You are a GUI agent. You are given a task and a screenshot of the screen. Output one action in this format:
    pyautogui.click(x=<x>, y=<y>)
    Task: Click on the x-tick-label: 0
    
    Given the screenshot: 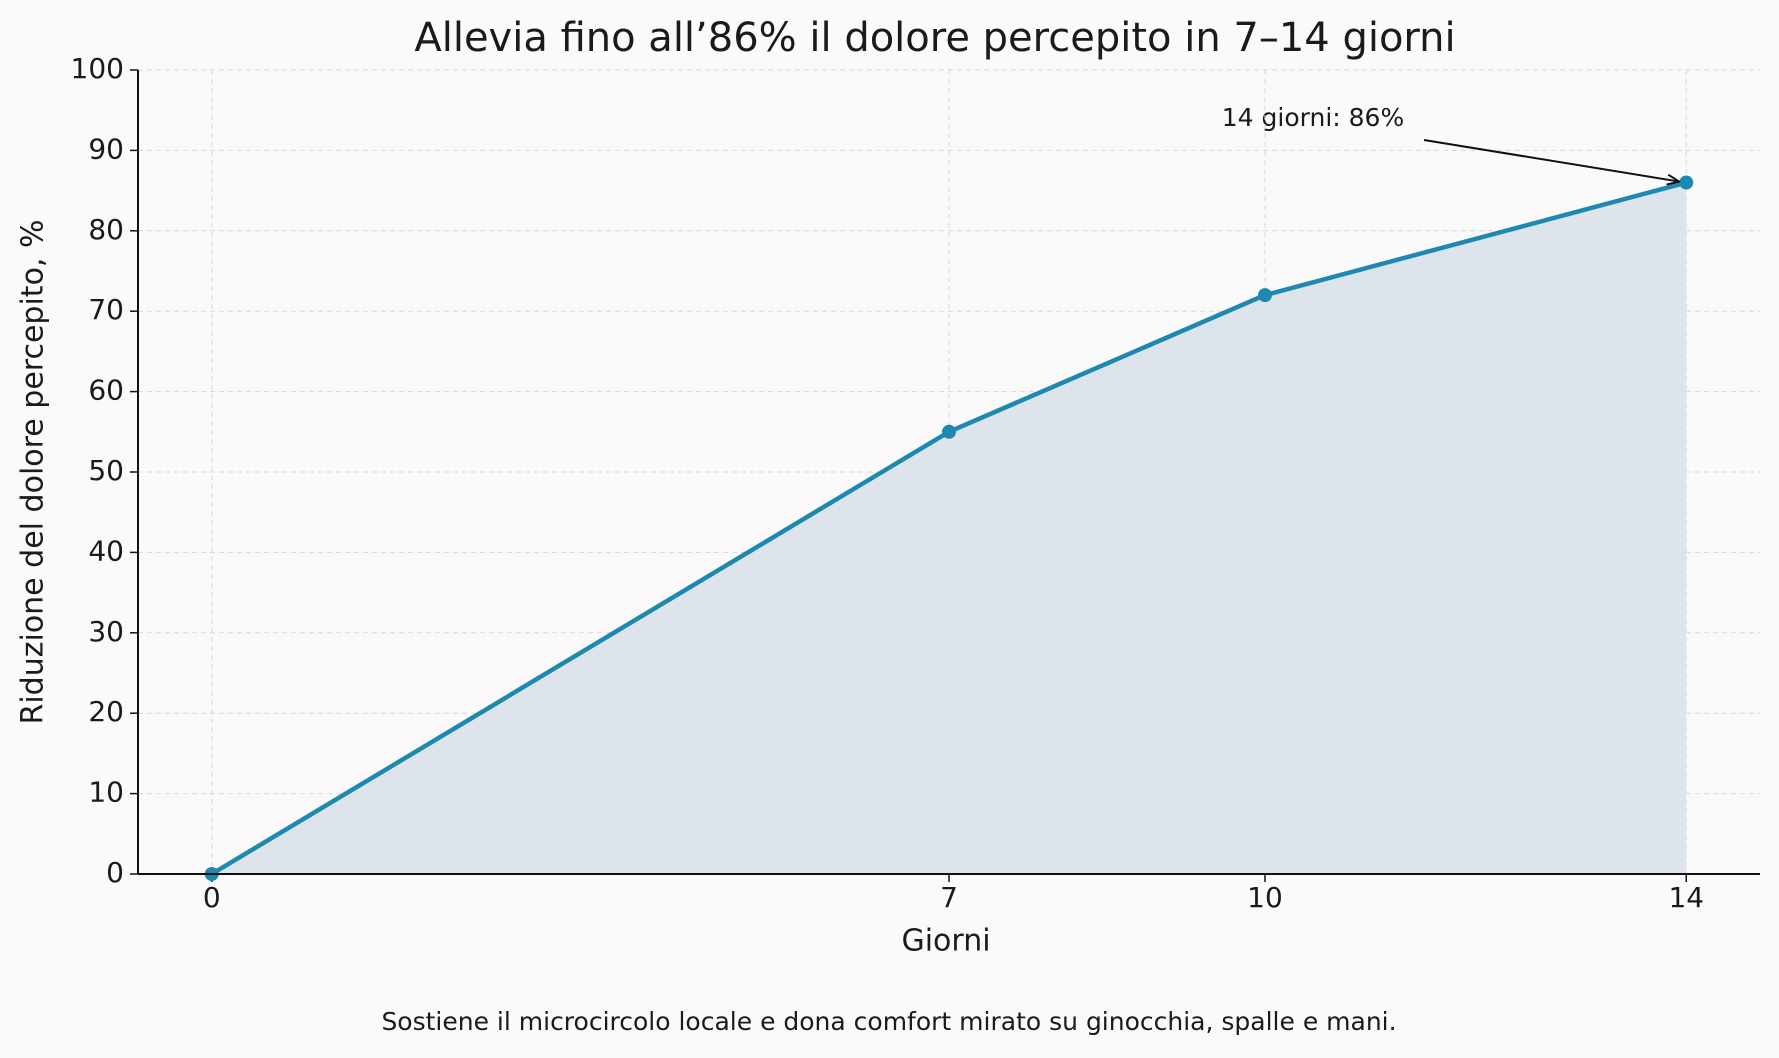 What is the action you would take?
    pyautogui.click(x=212, y=897)
    